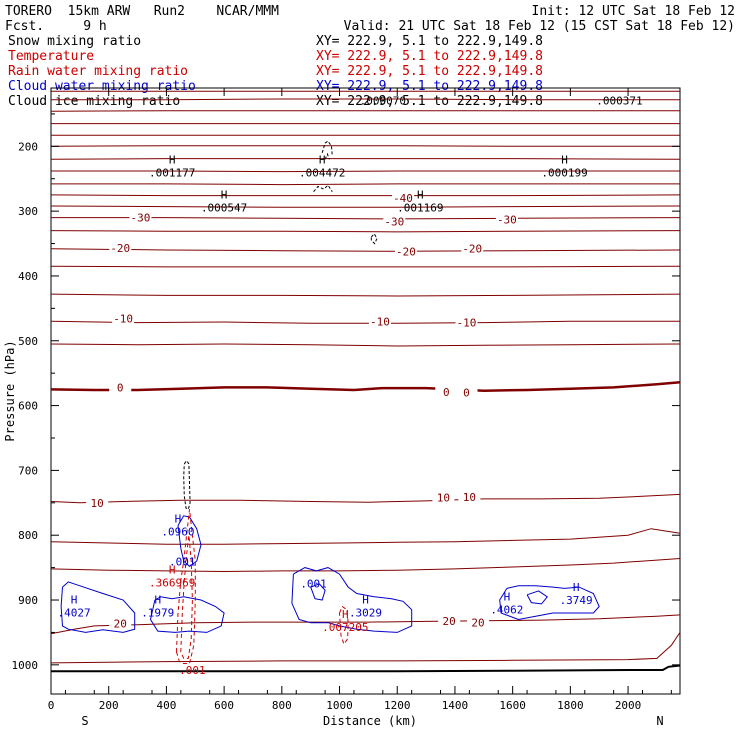  What do you see at coordinates (628, 705) in the screenshot?
I see `x-tick-label: 2000` at bounding box center [628, 705].